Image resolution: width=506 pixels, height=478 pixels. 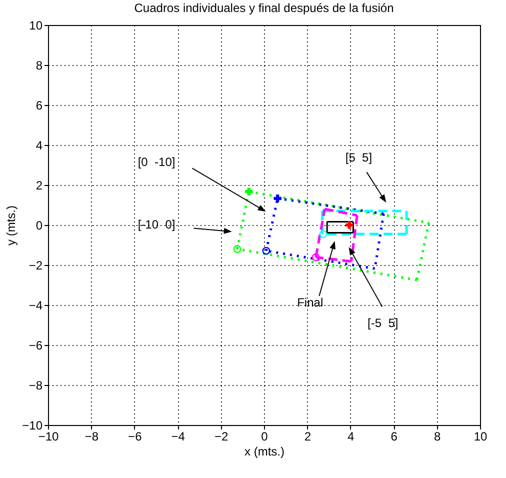 What do you see at coordinates (264, 437) in the screenshot?
I see `x-tick-label: 0` at bounding box center [264, 437].